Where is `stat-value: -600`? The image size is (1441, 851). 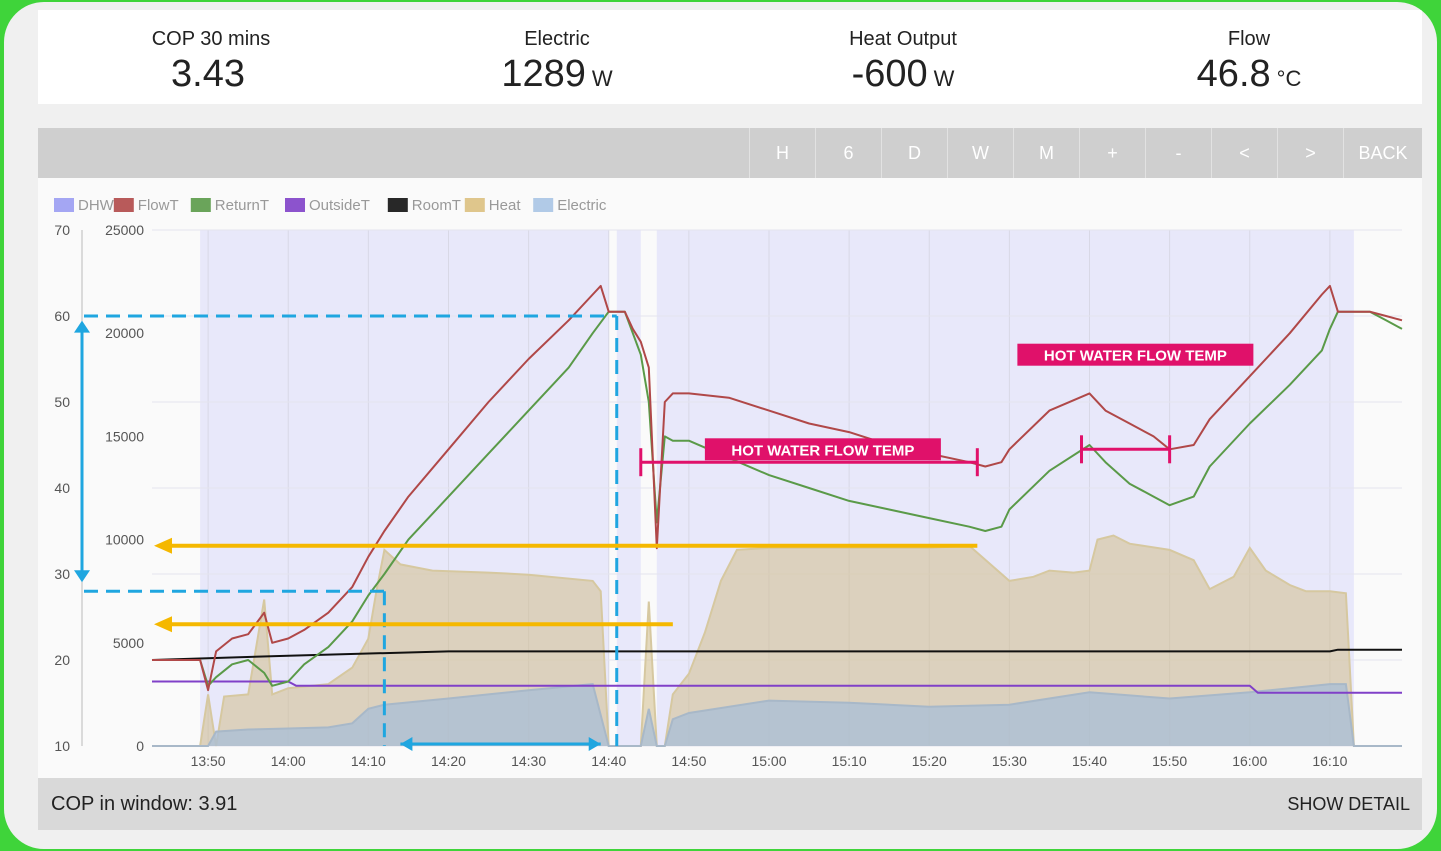 stat-value: -600 is located at coordinates (889, 74).